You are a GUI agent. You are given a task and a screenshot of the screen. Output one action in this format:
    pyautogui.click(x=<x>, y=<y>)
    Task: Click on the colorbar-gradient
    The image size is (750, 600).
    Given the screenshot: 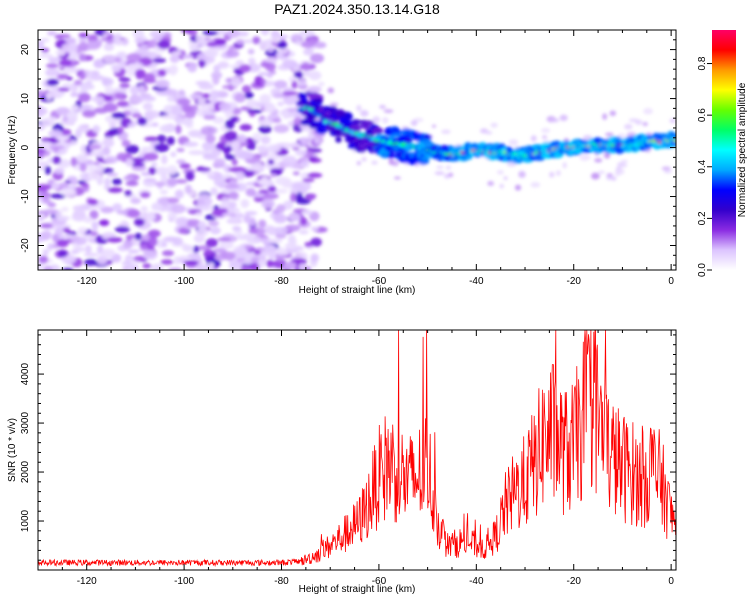 What is the action you would take?
    pyautogui.click(x=724, y=150)
    